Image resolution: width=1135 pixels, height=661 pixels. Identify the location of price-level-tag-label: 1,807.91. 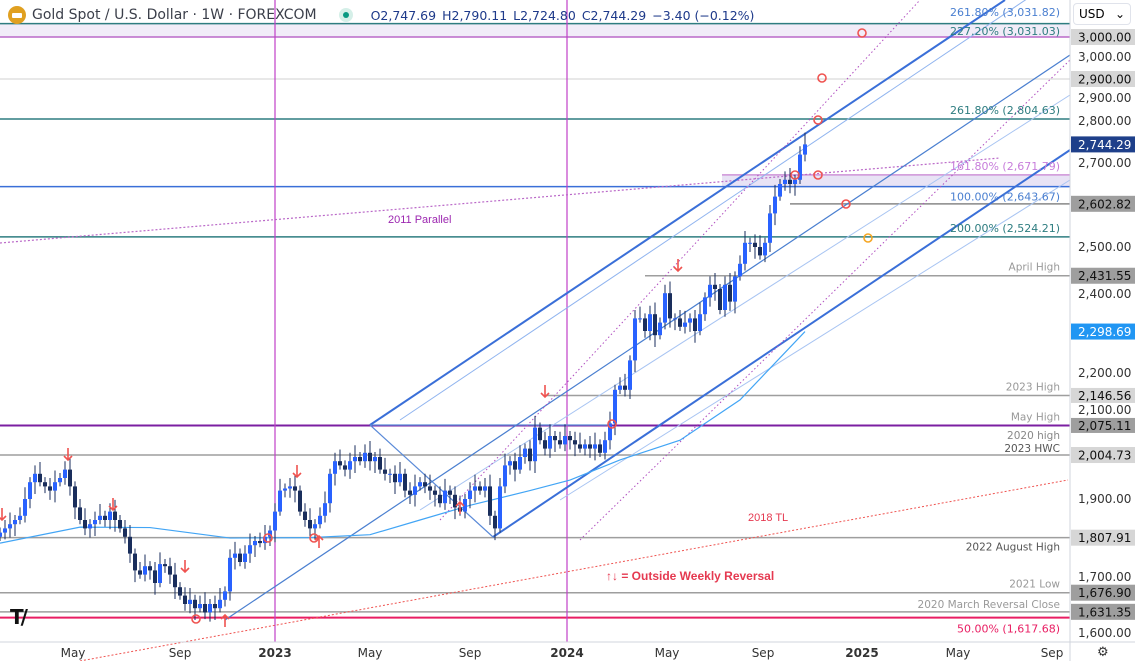
(1104, 538).